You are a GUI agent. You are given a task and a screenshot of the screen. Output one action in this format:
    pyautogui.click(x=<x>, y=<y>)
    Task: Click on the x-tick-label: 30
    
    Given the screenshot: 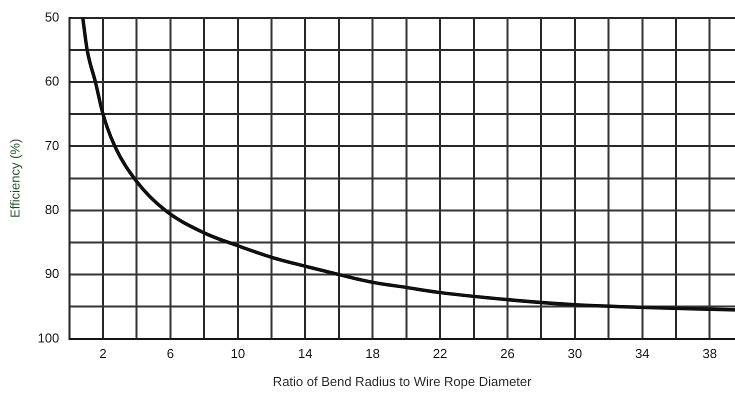 What is the action you would take?
    pyautogui.click(x=575, y=354)
    